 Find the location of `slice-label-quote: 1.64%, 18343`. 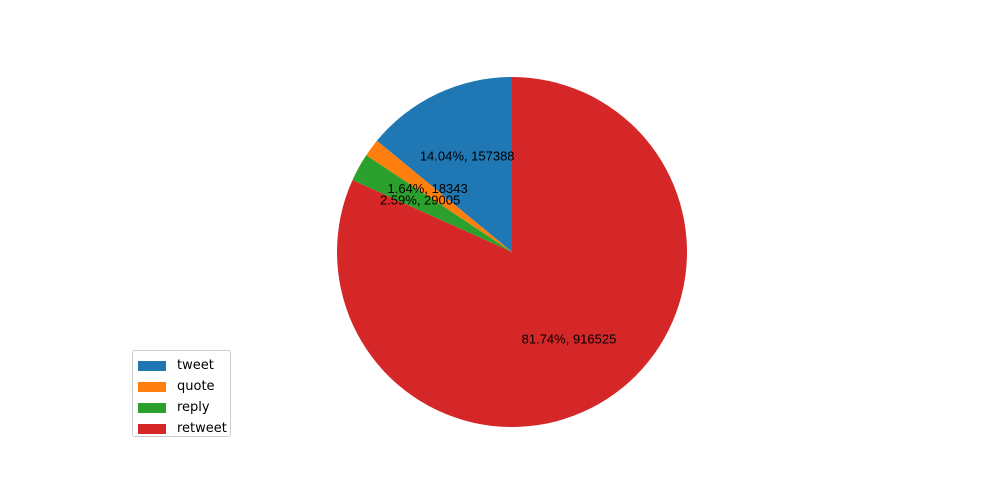

slice-label-quote: 1.64%, 18343 is located at coordinates (428, 188).